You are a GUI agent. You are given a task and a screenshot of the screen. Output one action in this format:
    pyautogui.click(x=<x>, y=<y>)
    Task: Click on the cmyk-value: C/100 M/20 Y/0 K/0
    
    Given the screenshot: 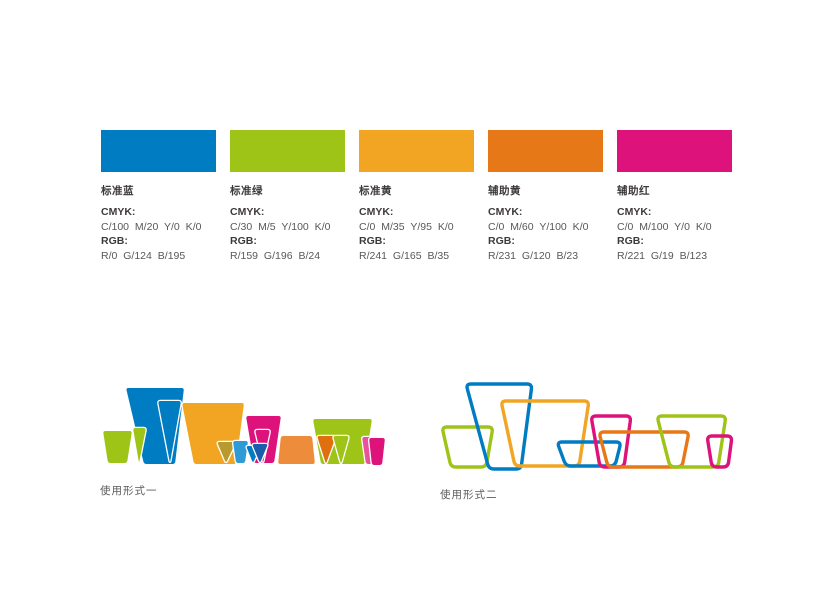 What is the action you would take?
    pyautogui.click(x=151, y=226)
    